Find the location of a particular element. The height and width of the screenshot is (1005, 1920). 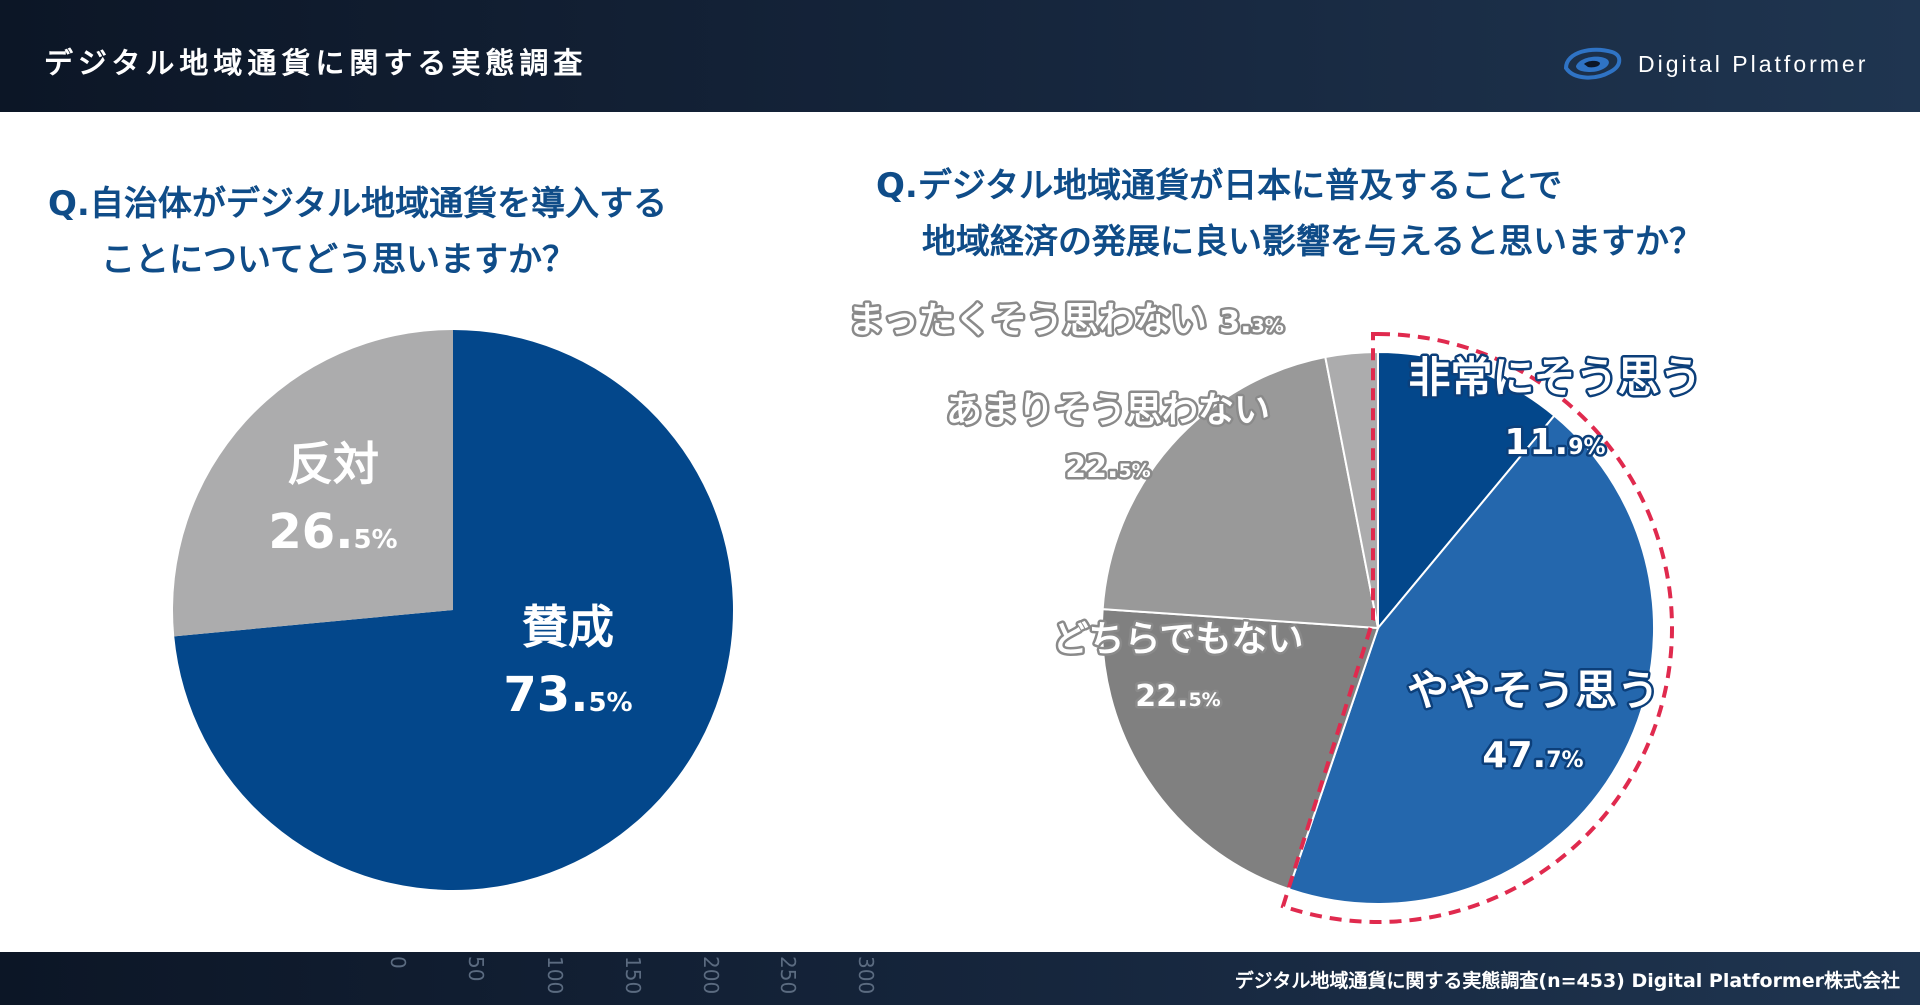

axis-tick-label: 100 is located at coordinates (555, 975).